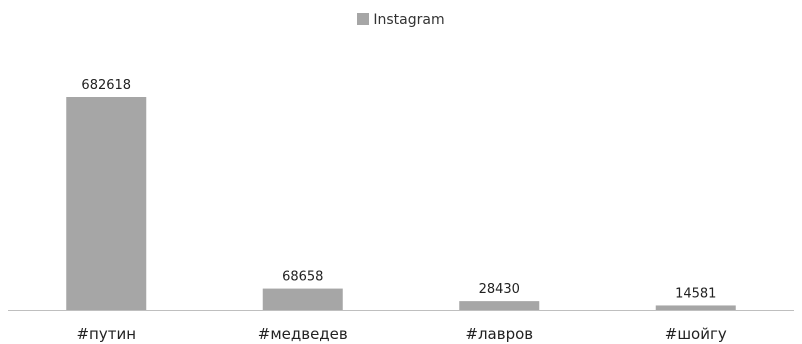 This screenshot has width=802, height=344. Describe the element at coordinates (401, 334) in the screenshot. I see `x-tick-labels: #путин #медведев #лавров #шойгу` at that location.